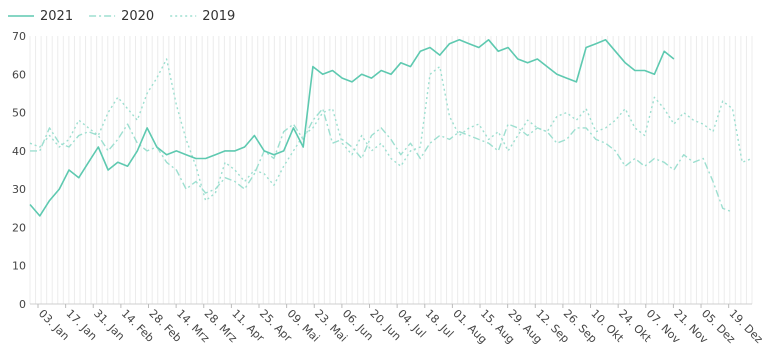  What do you see at coordinates (19, 113) in the screenshot?
I see `y-tick-label: 50` at bounding box center [19, 113].